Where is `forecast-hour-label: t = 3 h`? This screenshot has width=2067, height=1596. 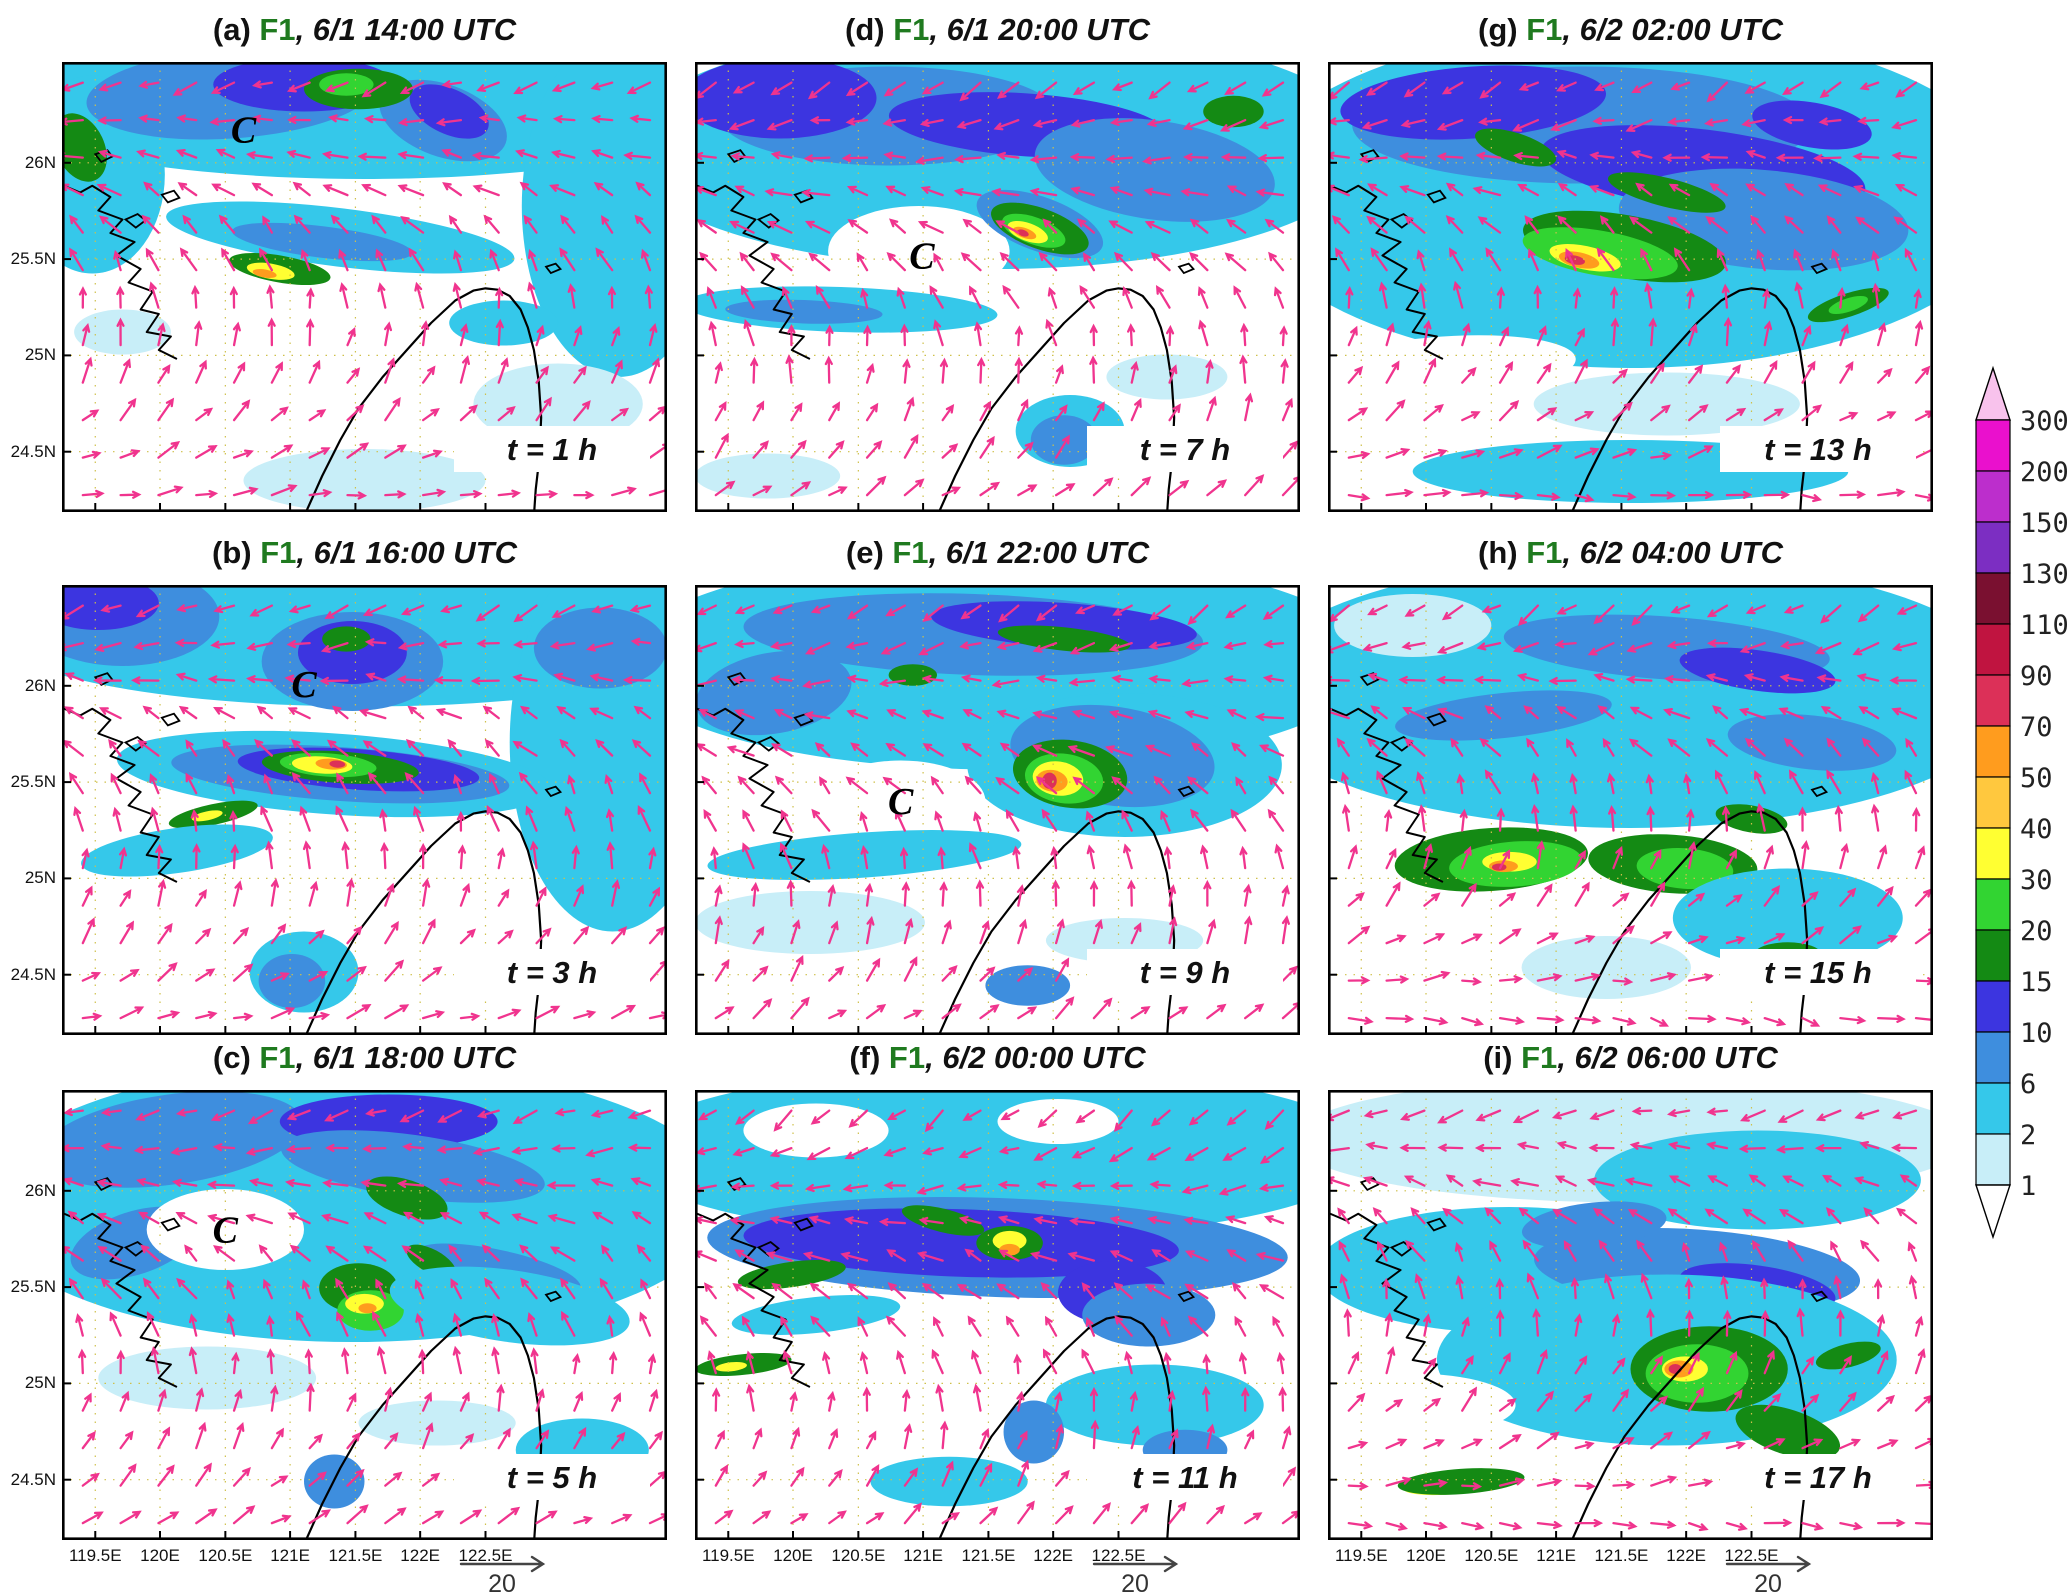 forecast-hour-label: t = 3 h is located at coordinates (552, 972).